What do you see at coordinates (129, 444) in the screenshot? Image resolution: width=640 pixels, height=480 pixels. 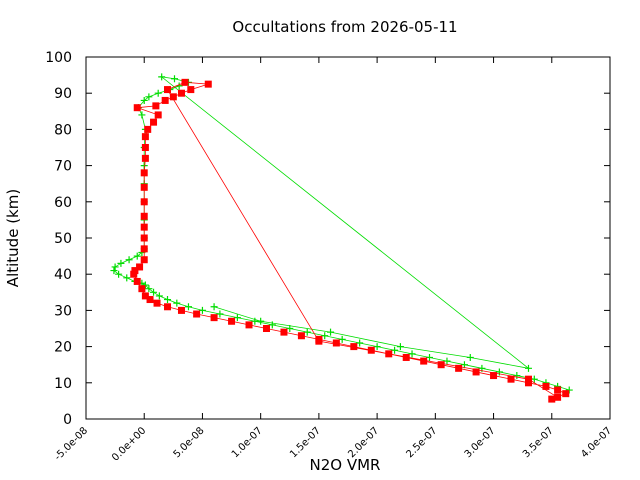 I see `x-tick-label: 0.0e+00` at bounding box center [129, 444].